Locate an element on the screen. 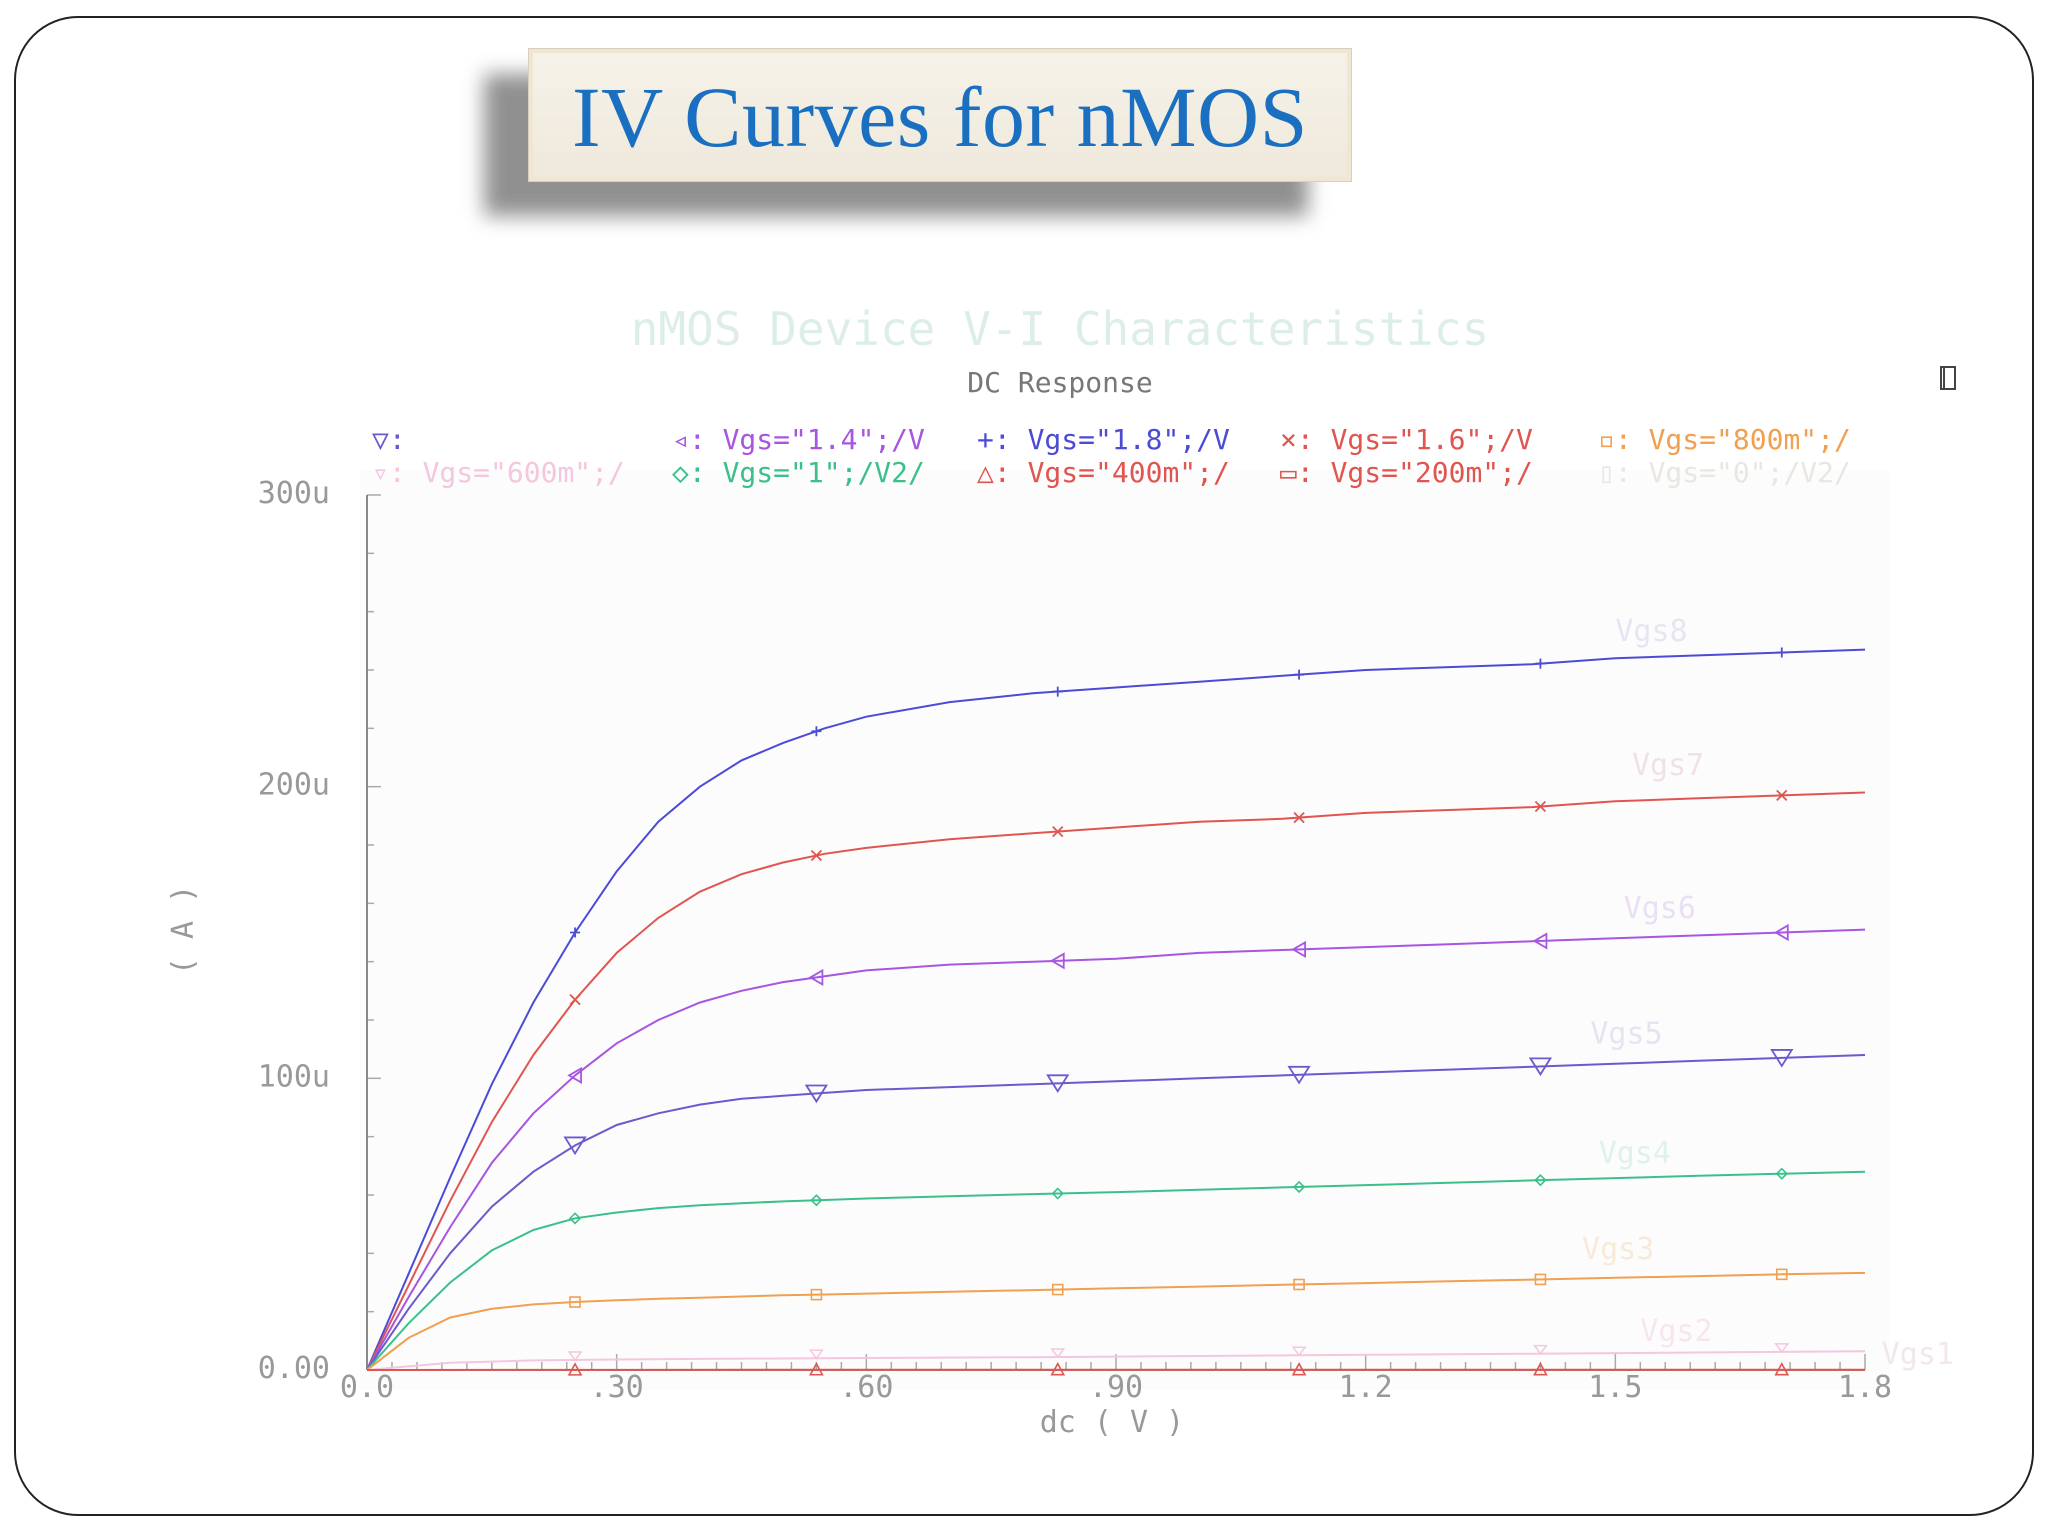 The image size is (2048, 1536). legend-entry: ×: Vgs="1.6";/V is located at coordinates (1406, 439).